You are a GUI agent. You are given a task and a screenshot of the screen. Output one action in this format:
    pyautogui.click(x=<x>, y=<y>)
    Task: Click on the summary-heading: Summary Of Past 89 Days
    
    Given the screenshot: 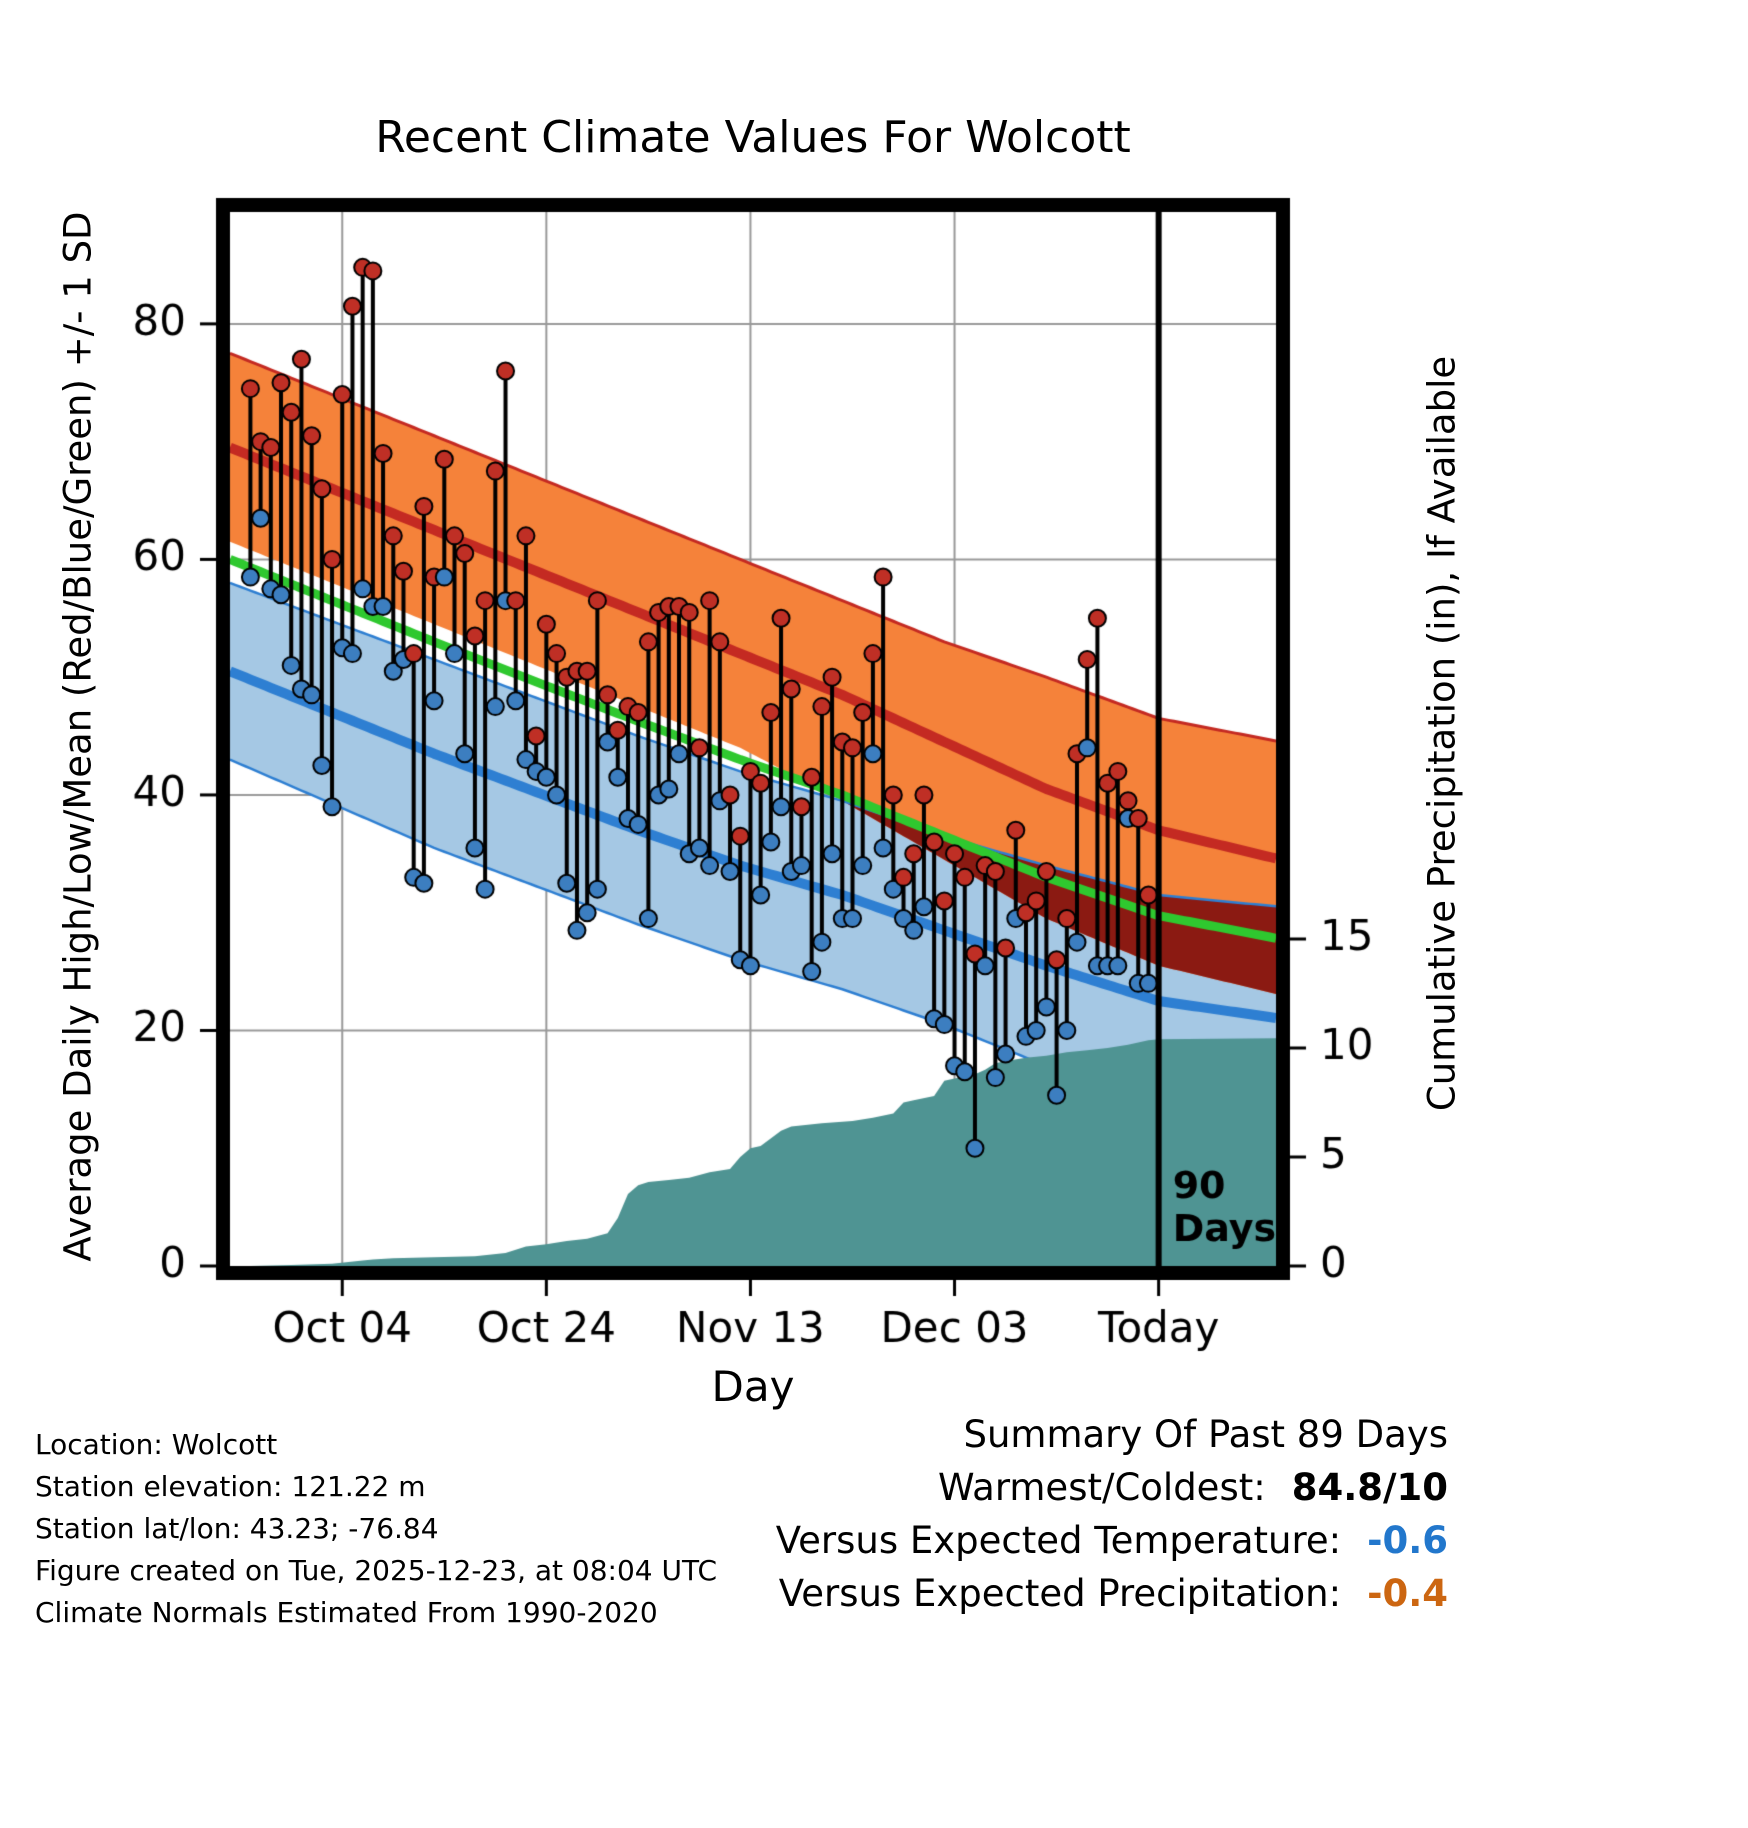 What is the action you would take?
    pyautogui.click(x=1205, y=1434)
    